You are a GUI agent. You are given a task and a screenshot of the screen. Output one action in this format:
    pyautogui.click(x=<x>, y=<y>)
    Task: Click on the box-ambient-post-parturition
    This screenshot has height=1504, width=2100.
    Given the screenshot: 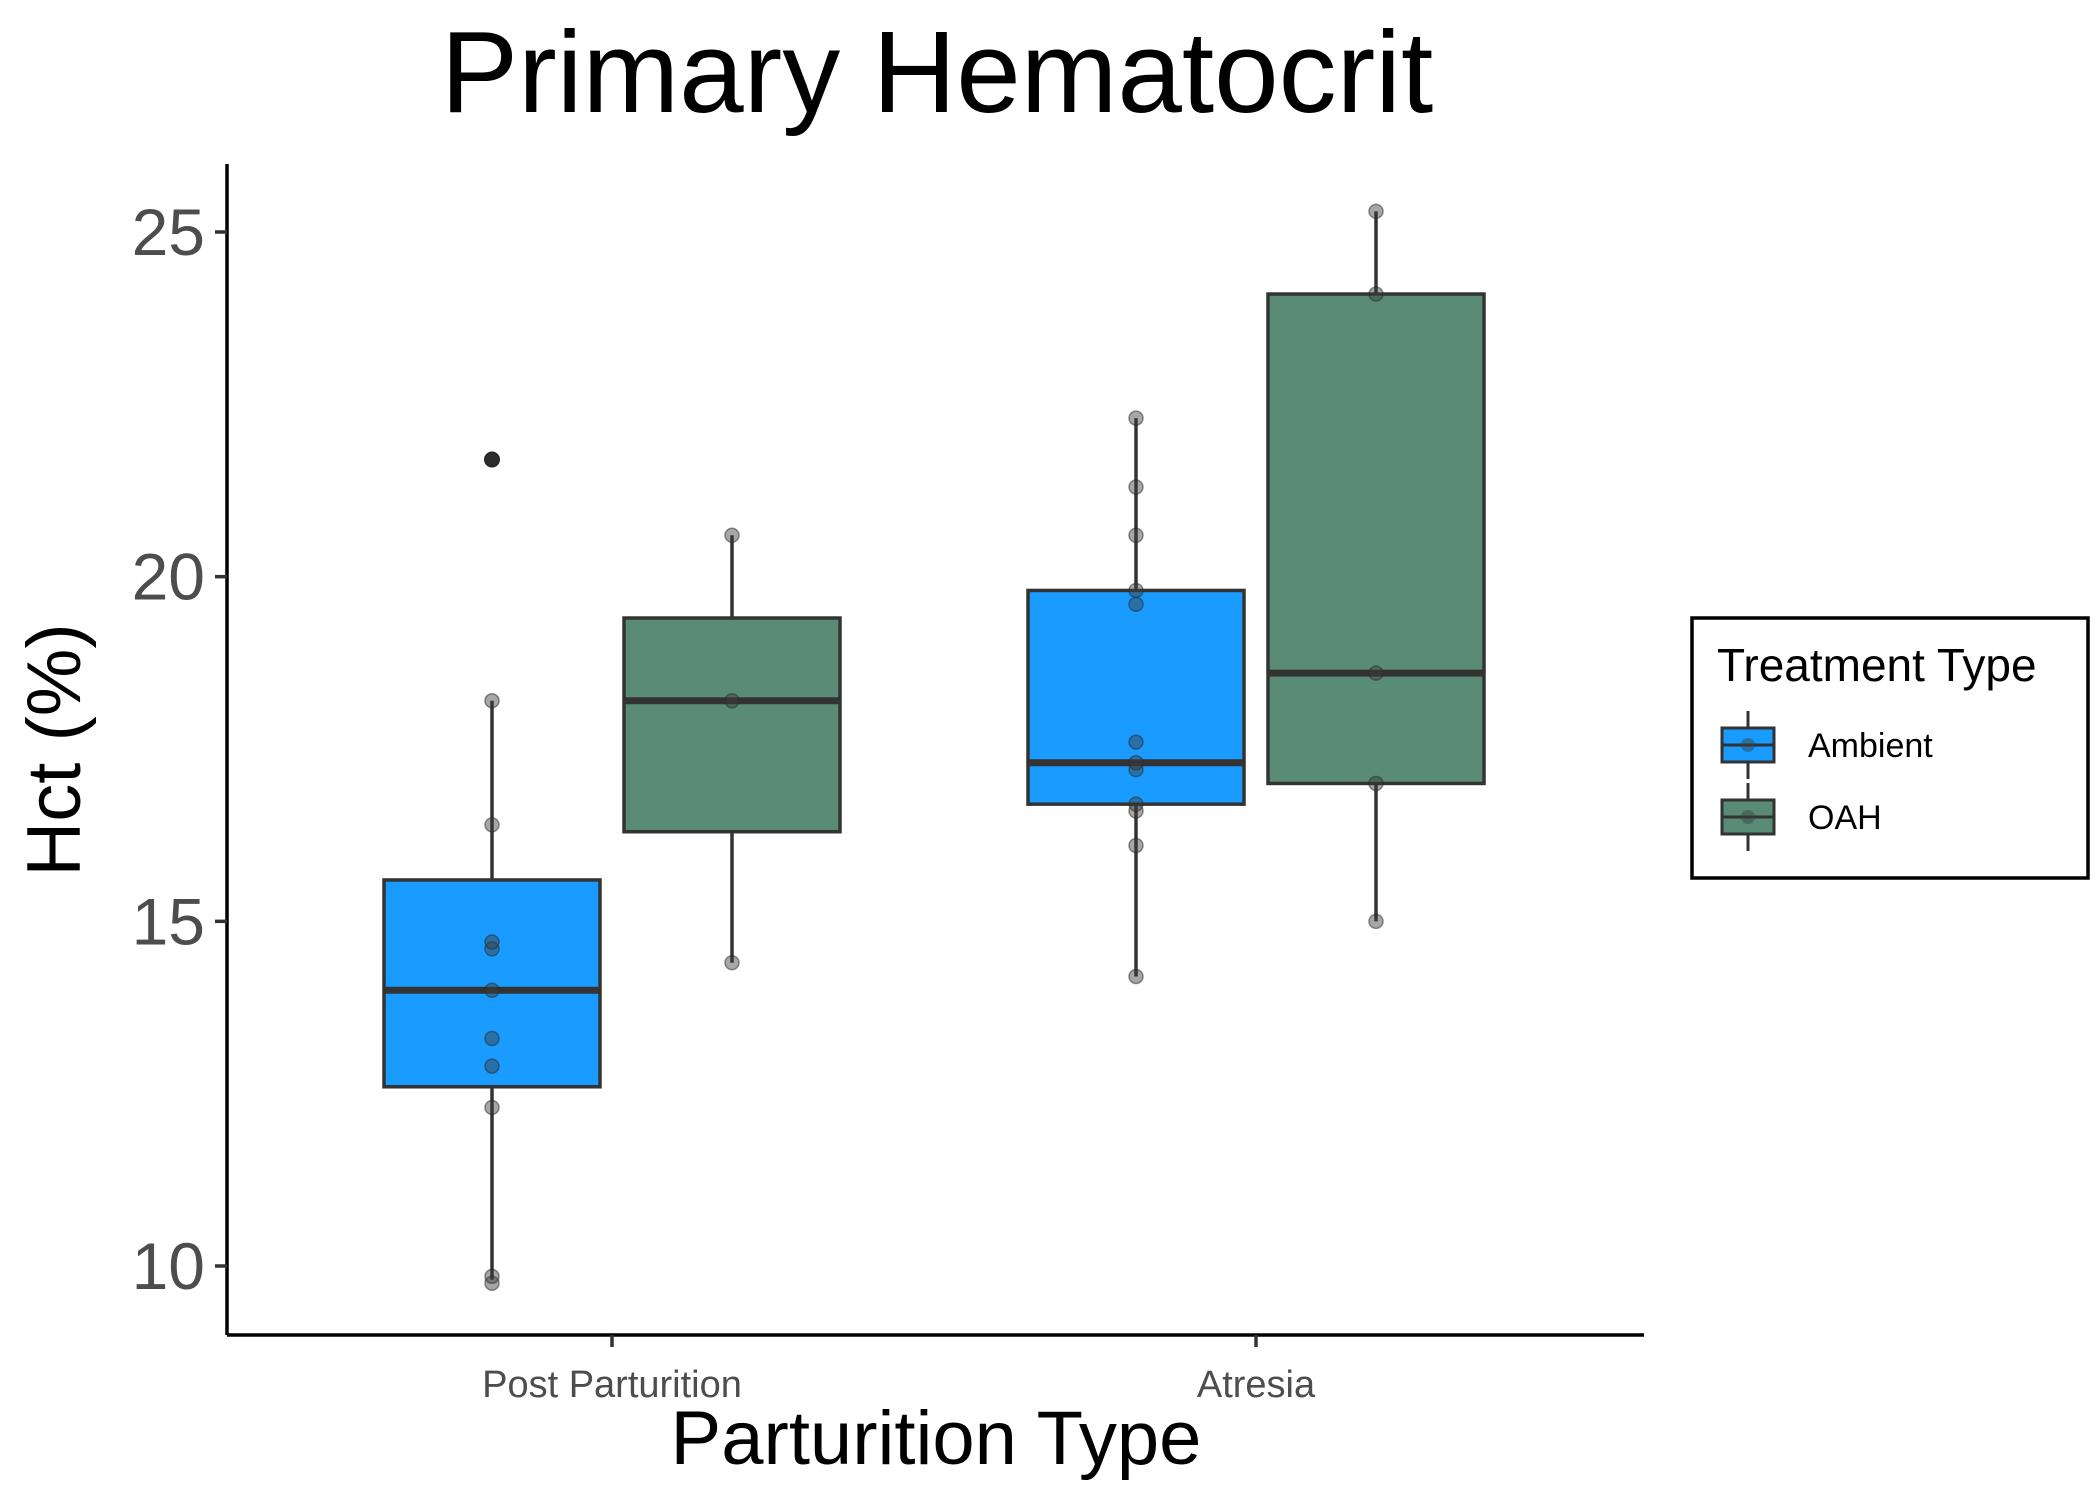 What is the action you would take?
    pyautogui.click(x=492, y=871)
    